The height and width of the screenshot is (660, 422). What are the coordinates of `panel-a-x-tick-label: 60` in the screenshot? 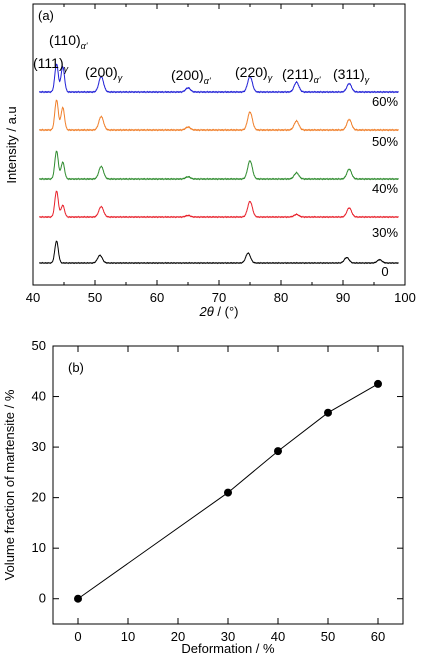 It's located at (157, 297).